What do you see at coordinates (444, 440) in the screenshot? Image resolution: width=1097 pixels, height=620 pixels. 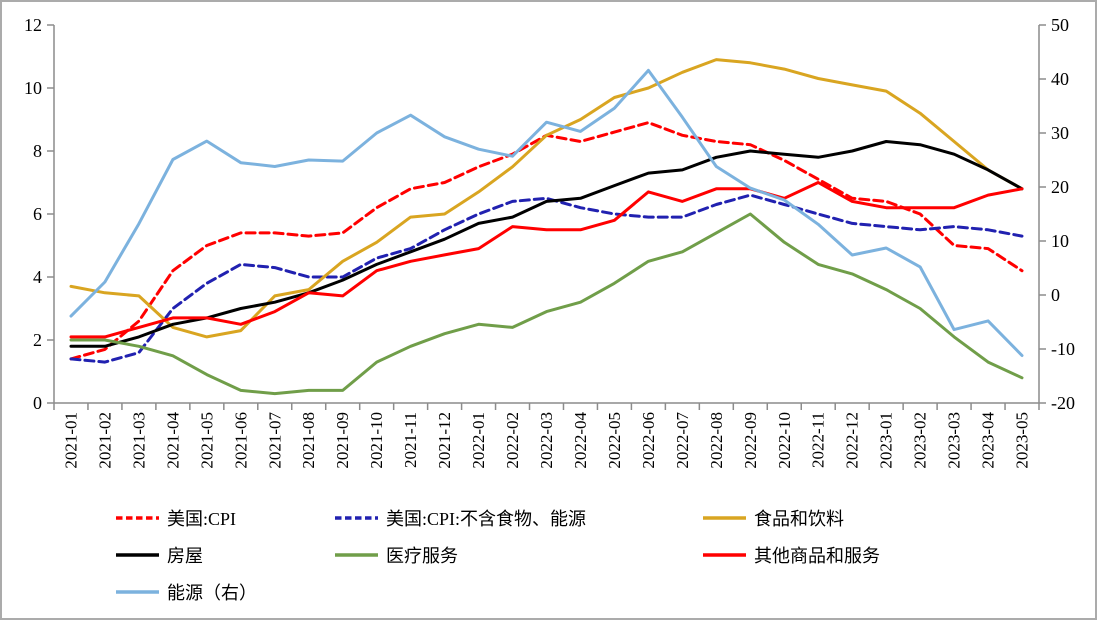 I see `x-tick-label: 2021-12` at bounding box center [444, 440].